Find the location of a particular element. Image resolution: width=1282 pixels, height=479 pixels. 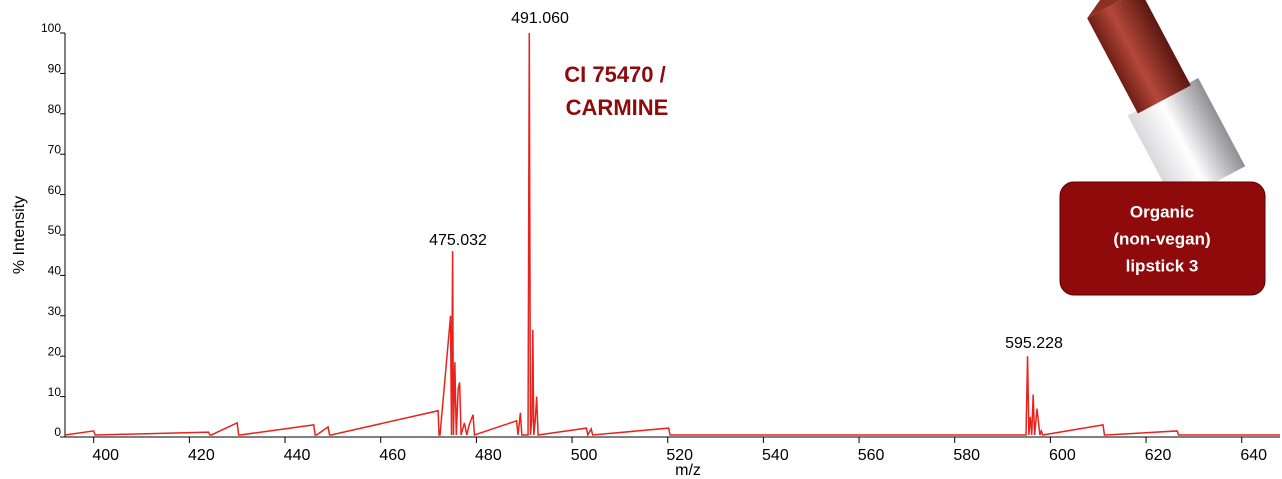

x-tick-label: 520 is located at coordinates (679, 455).